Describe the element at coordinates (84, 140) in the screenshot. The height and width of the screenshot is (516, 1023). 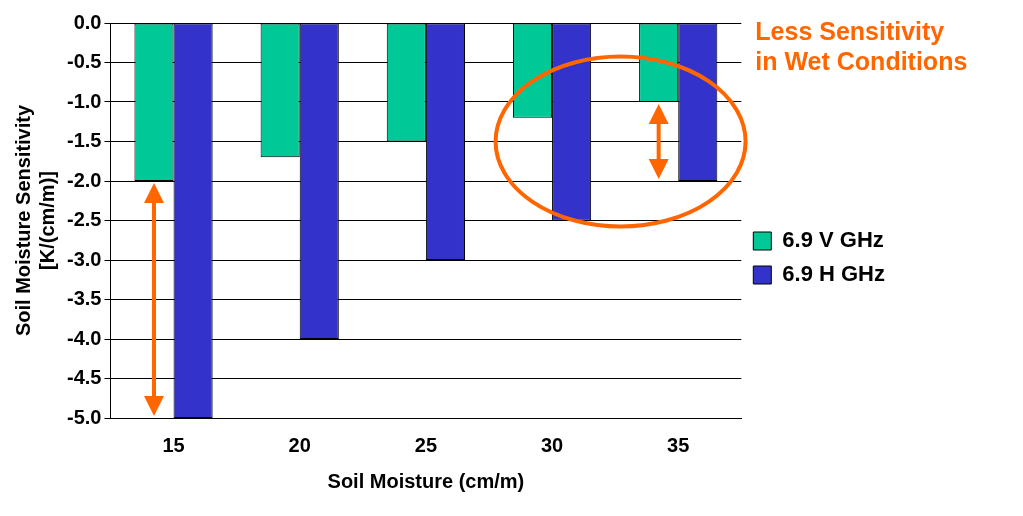
I see `y-tick-label: -1.5` at that location.